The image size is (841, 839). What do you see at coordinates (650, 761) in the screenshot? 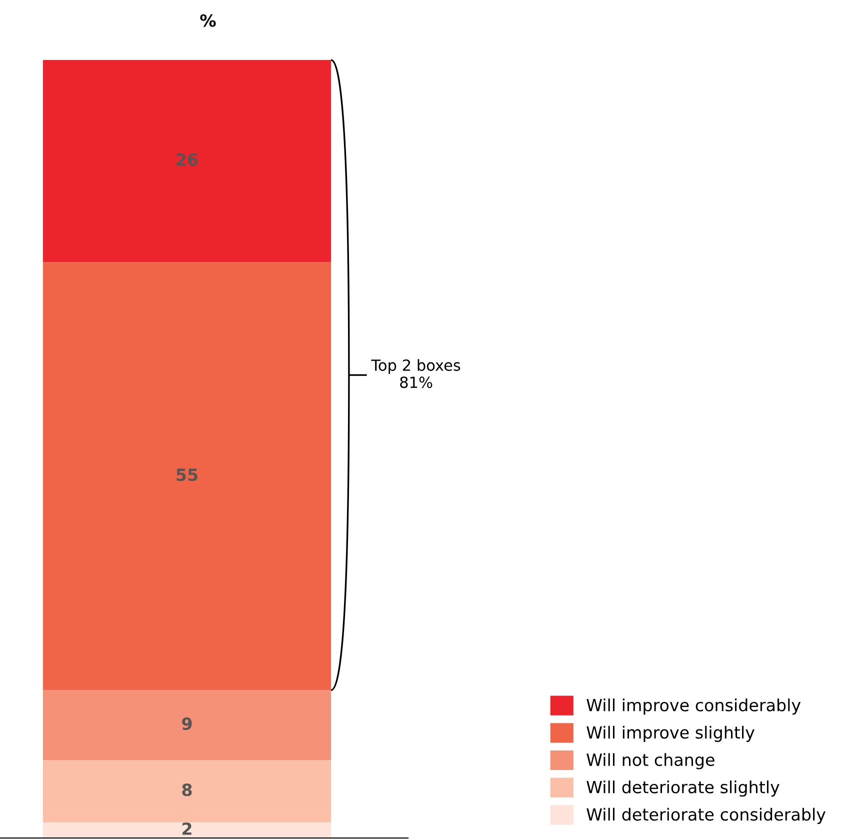
I see `legend-label: Will not change` at bounding box center [650, 761].